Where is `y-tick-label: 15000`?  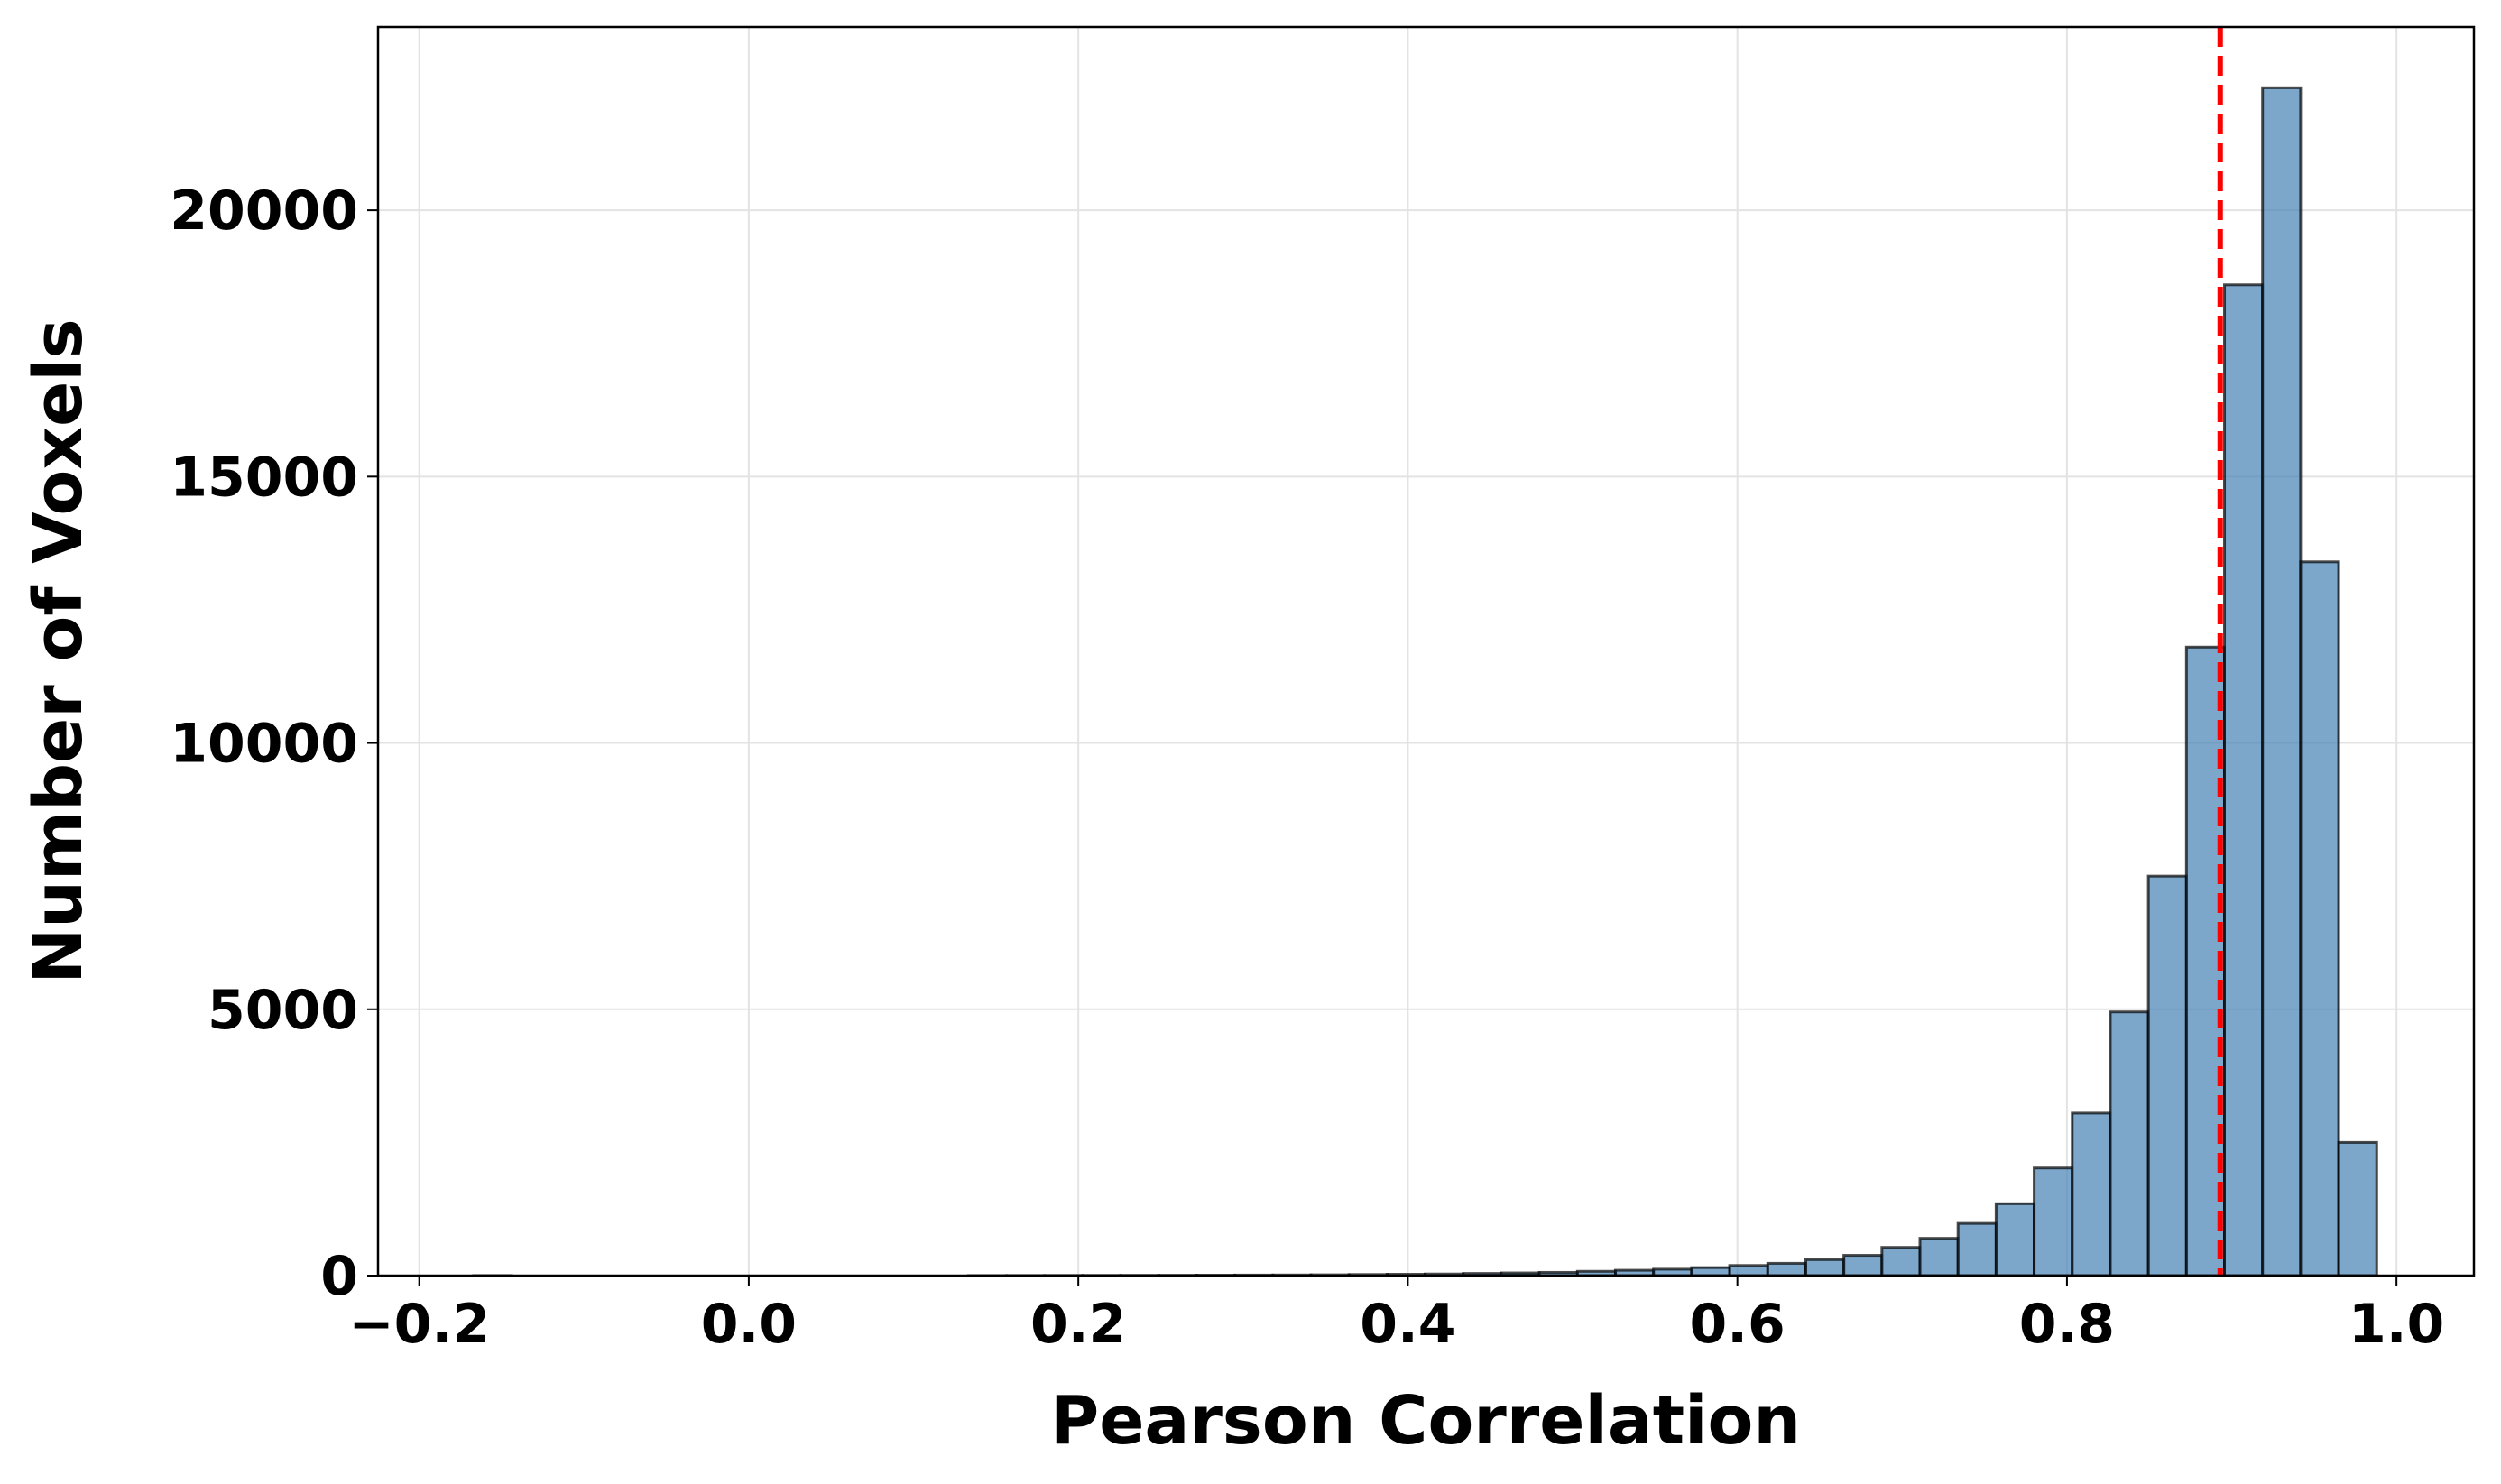 y-tick-label: 15000 is located at coordinates (264, 477).